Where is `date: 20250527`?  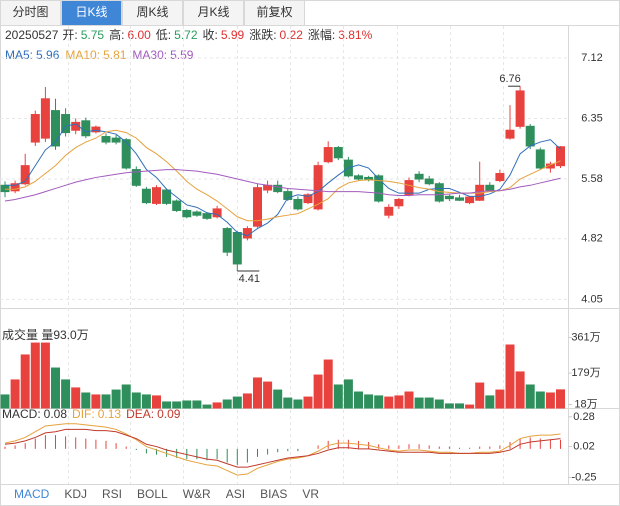
date: 20250527 is located at coordinates (32, 35).